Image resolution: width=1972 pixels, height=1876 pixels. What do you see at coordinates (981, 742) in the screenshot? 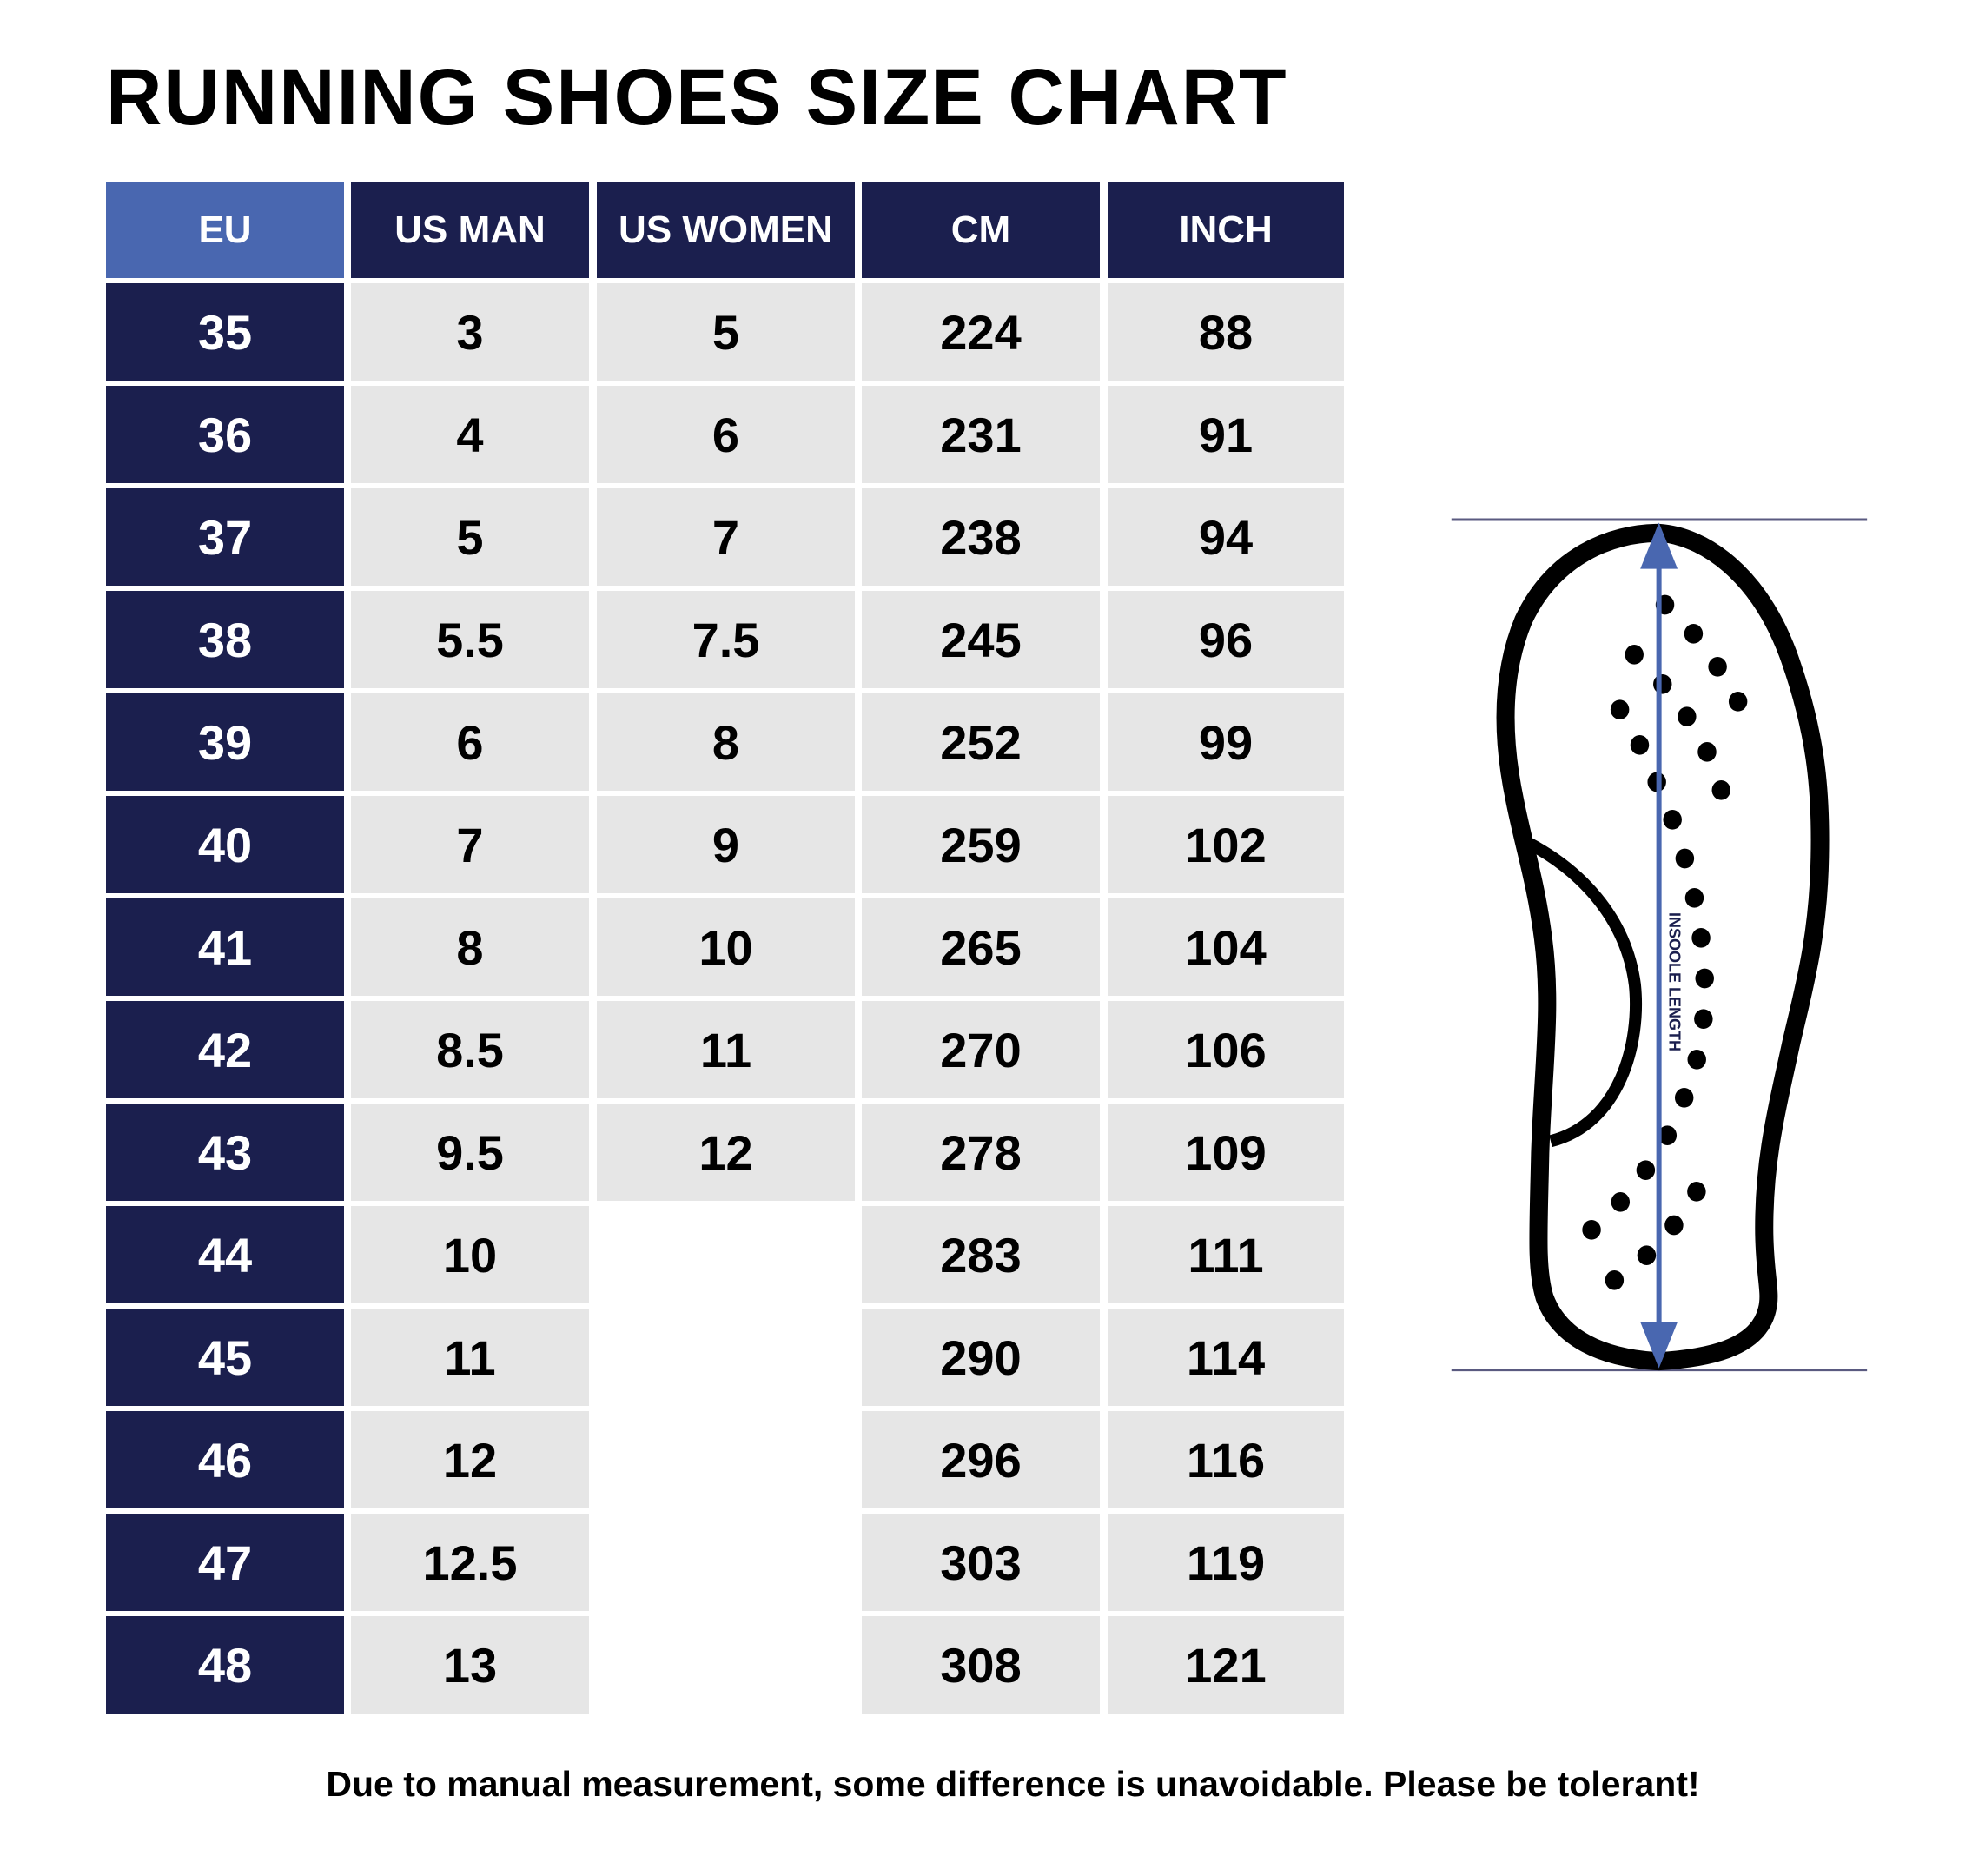
I see `cell-cm: 252` at bounding box center [981, 742].